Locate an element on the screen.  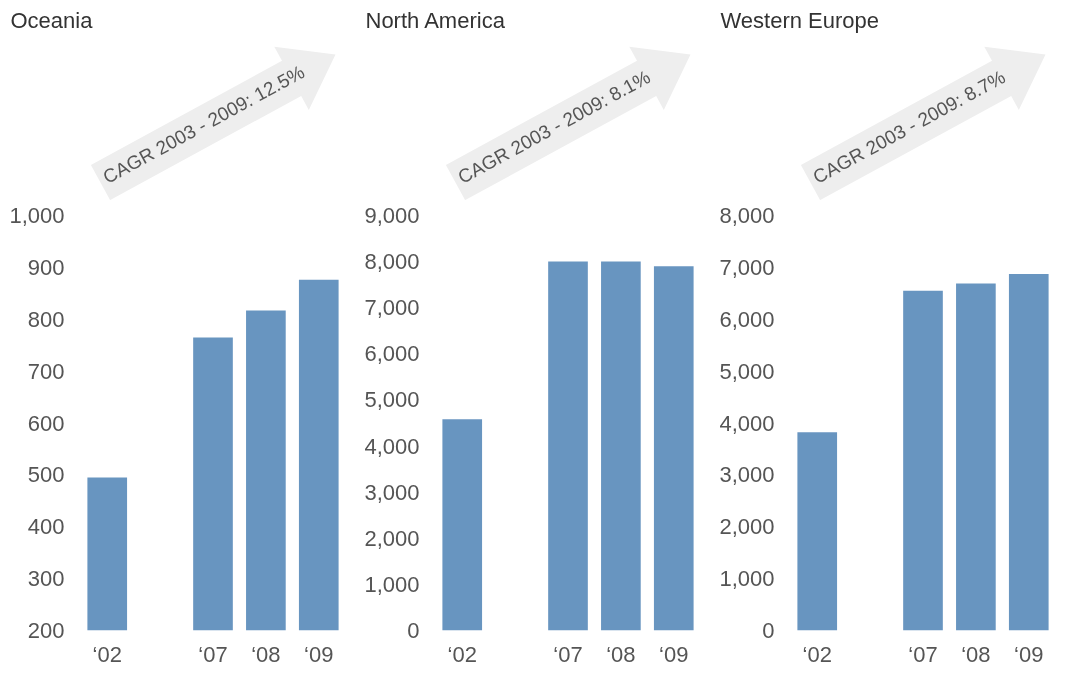
y-tick-label: 900 is located at coordinates (46, 267).